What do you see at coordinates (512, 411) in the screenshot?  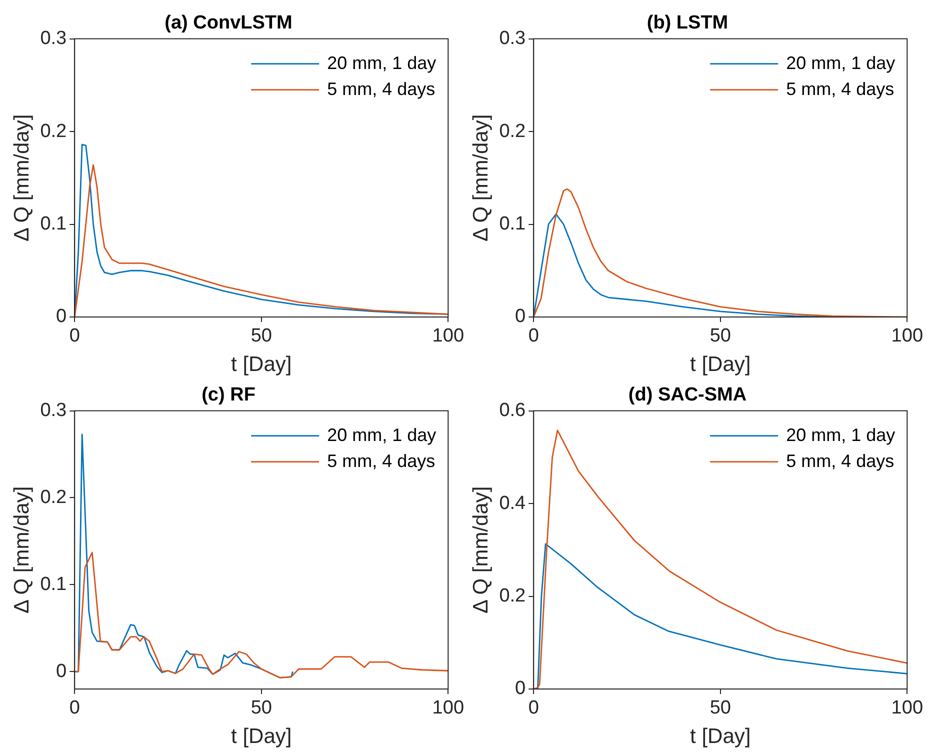 I see `y-tick-label: 0.6` at bounding box center [512, 411].